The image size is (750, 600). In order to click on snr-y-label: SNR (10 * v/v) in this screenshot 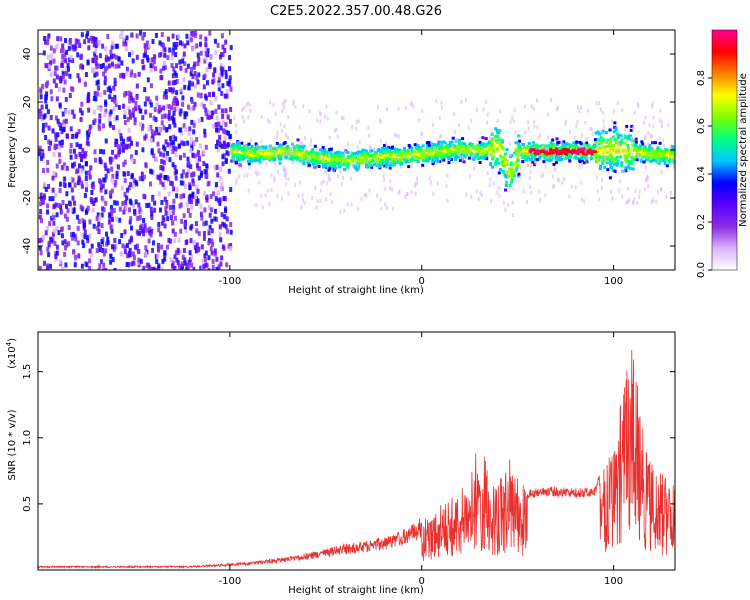, I will do `click(12, 444)`.